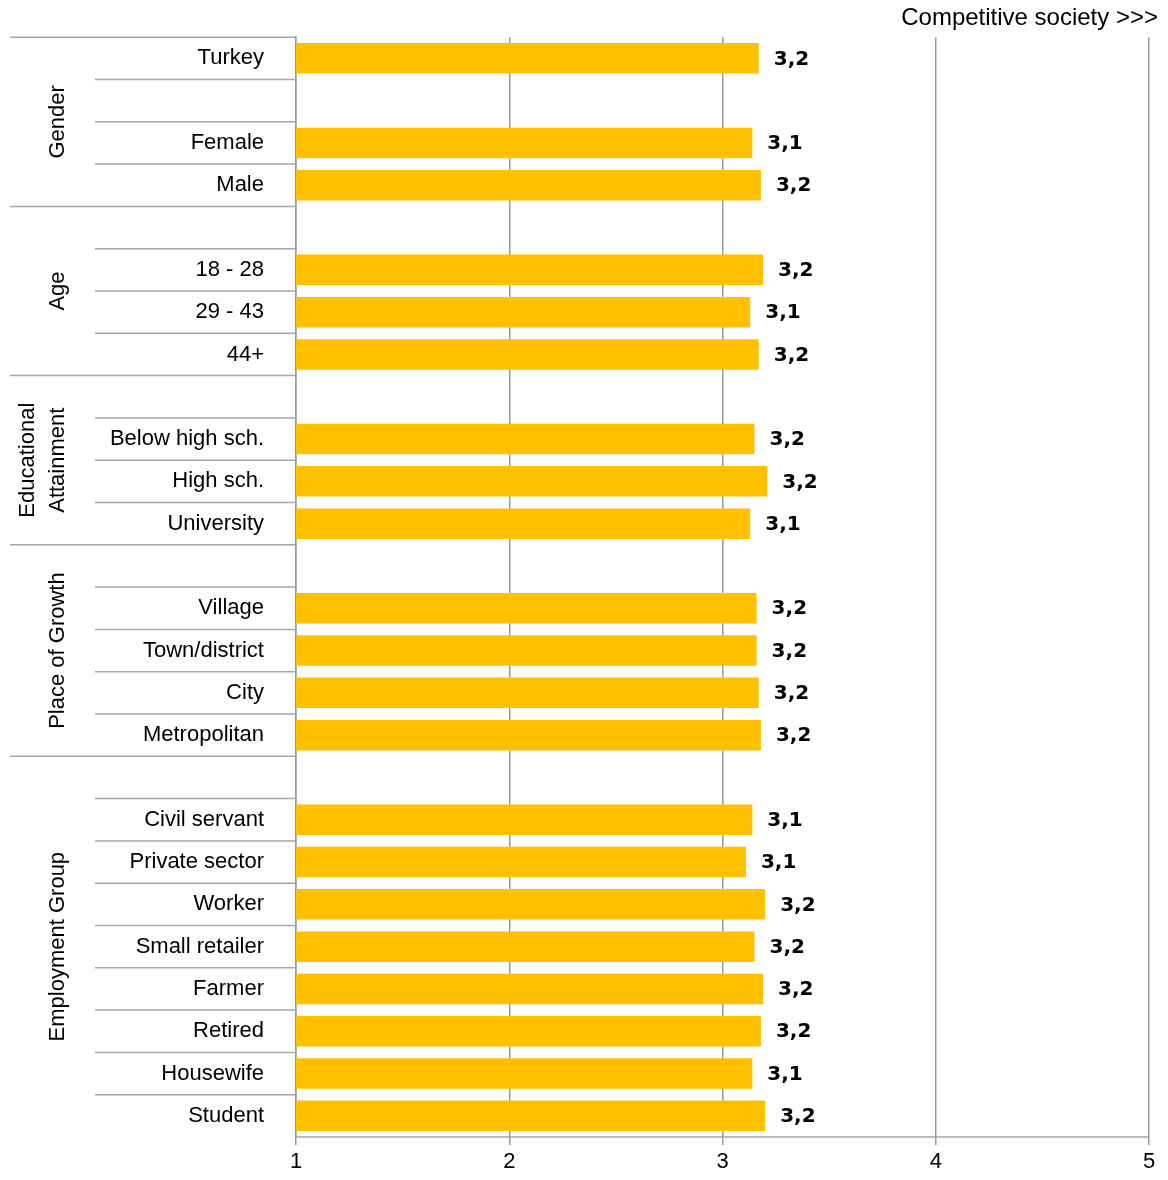 The width and height of the screenshot is (1168, 1180). Describe the element at coordinates (296, 1161) in the screenshot. I see `x-tick-label: 1` at that location.